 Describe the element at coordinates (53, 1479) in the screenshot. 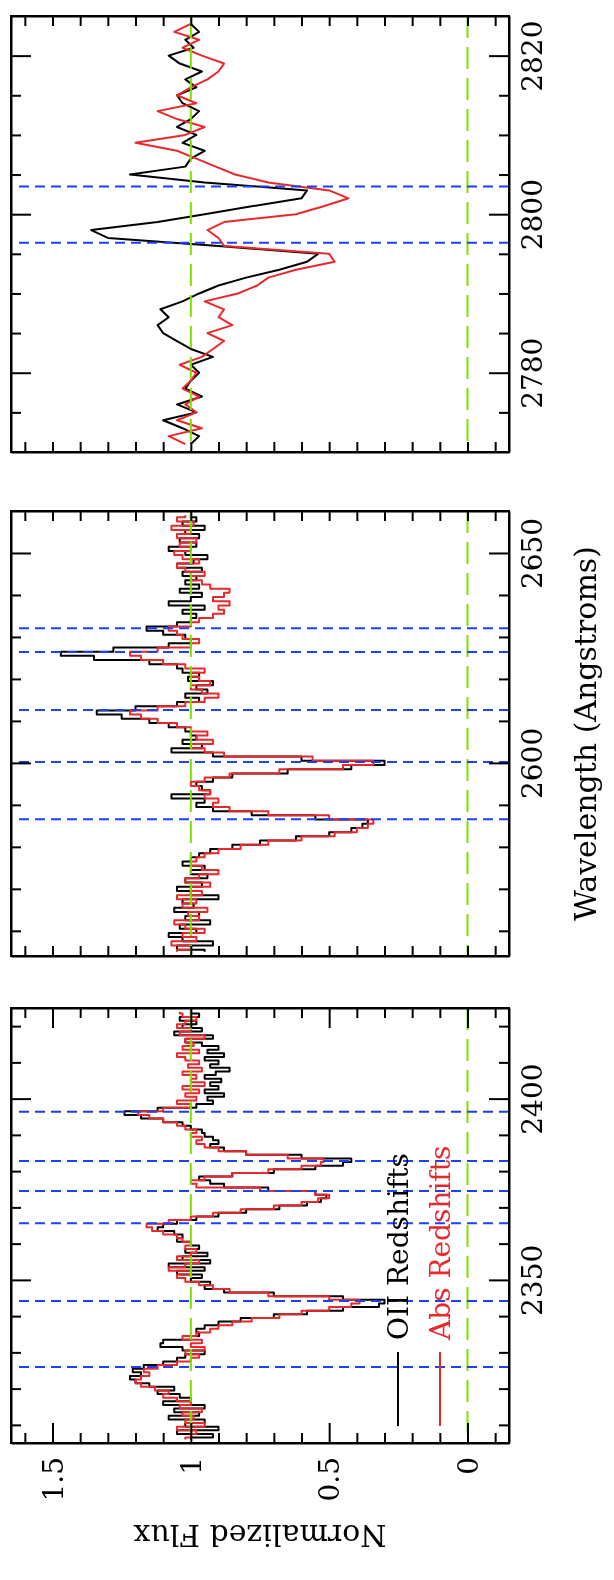

I see `x-tick-label: 1.5` at that location.